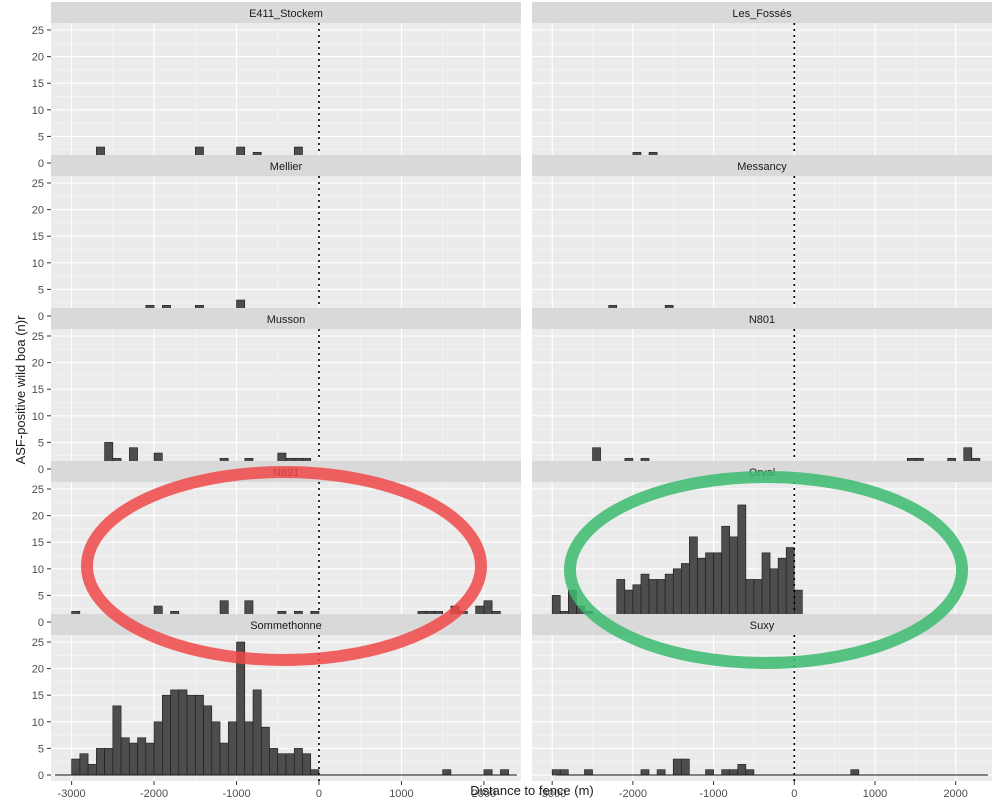 The width and height of the screenshot is (999, 806). I want to click on facet-title-musson: Musson, so click(286, 320).